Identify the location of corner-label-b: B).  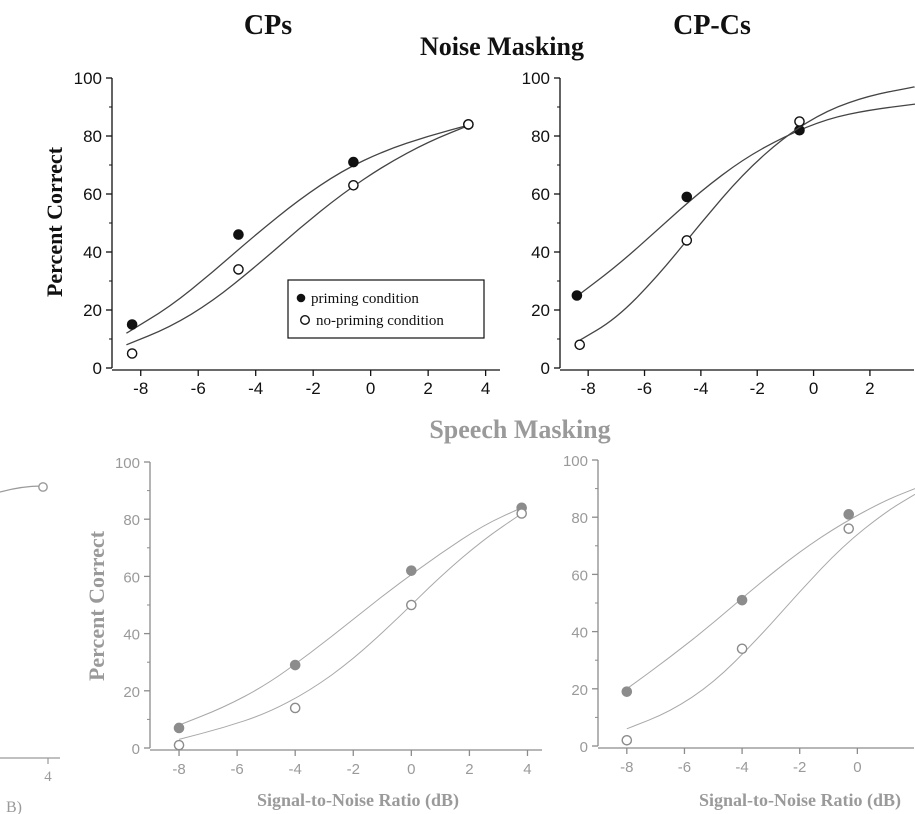
(14, 806).